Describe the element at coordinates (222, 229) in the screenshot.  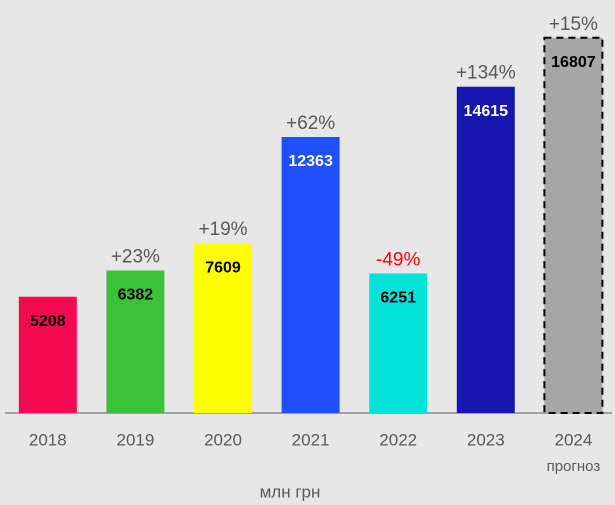
I see `growth-label: +19%` at that location.